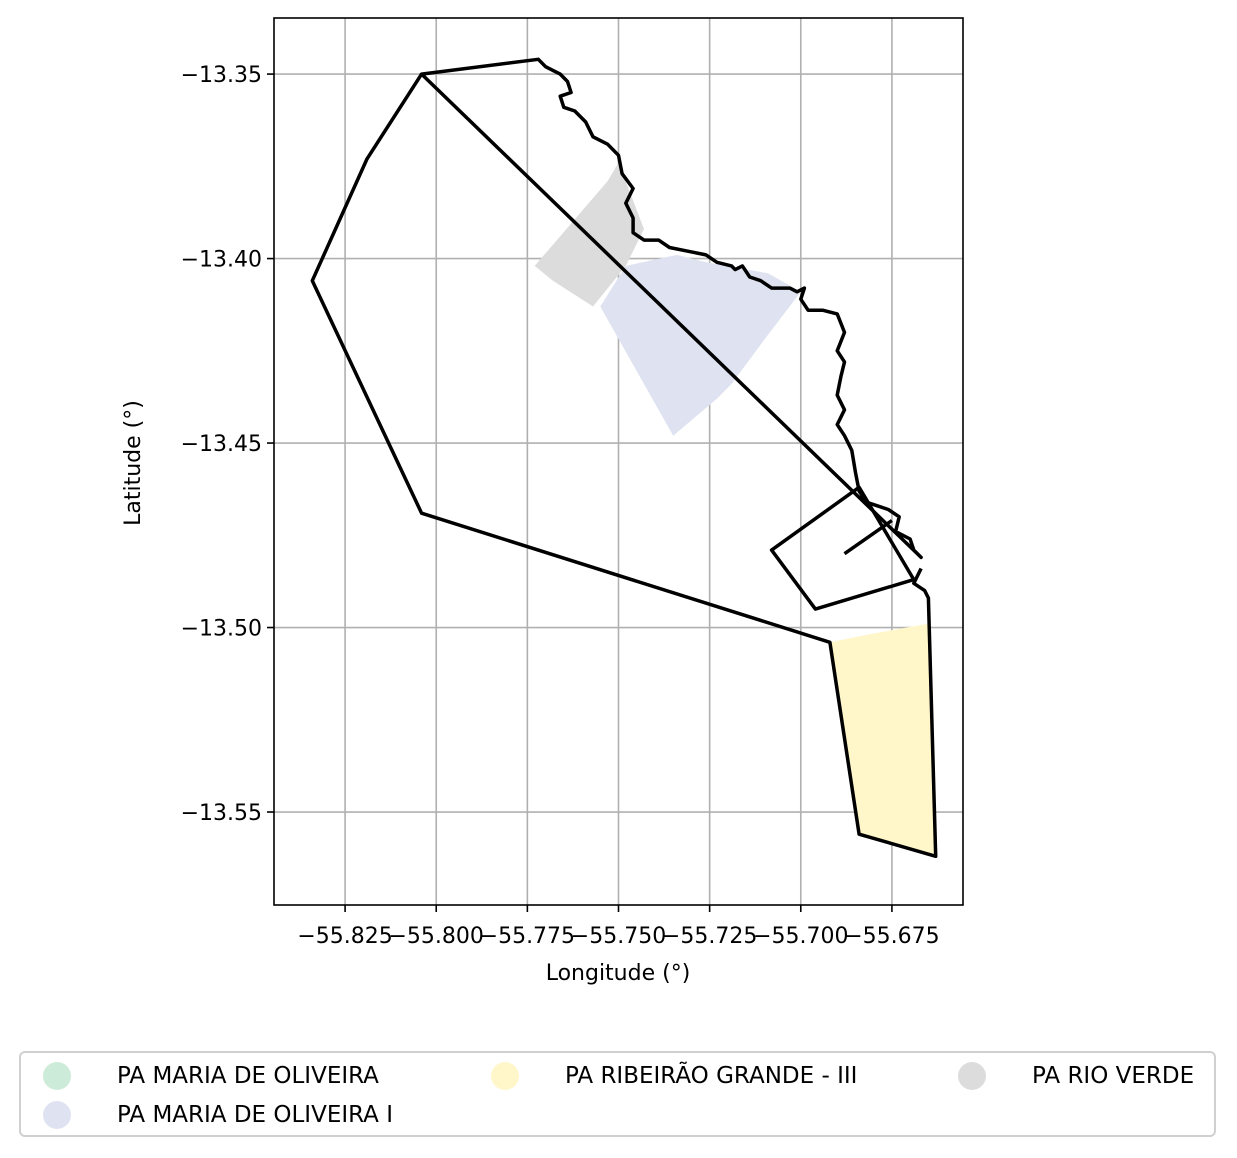 Image resolution: width=1237 pixels, height=1158 pixels. What do you see at coordinates (618, 973) in the screenshot?
I see `x-axis-title: Longitude (°)` at bounding box center [618, 973].